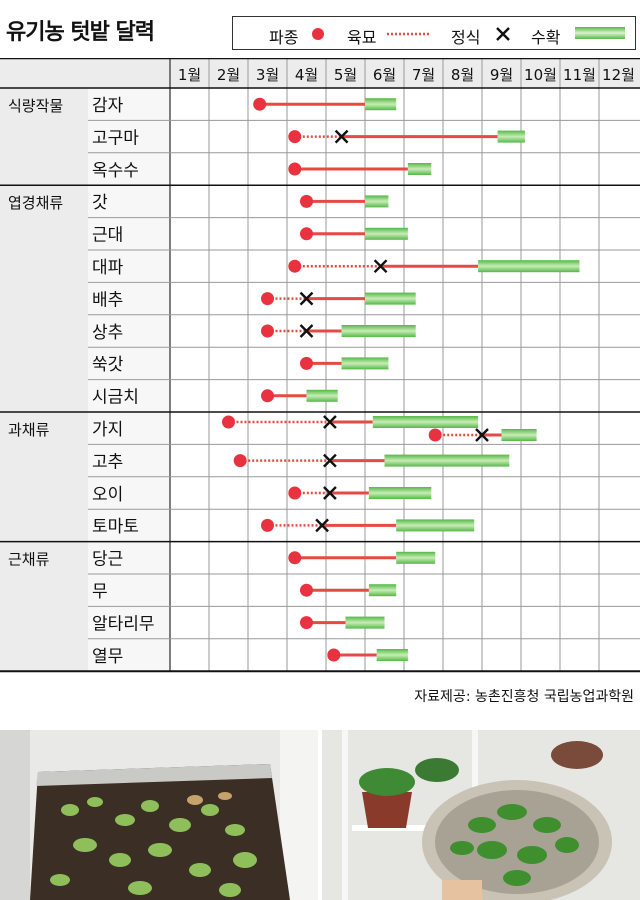  I want to click on garden-seedling-photo, so click(159, 815).